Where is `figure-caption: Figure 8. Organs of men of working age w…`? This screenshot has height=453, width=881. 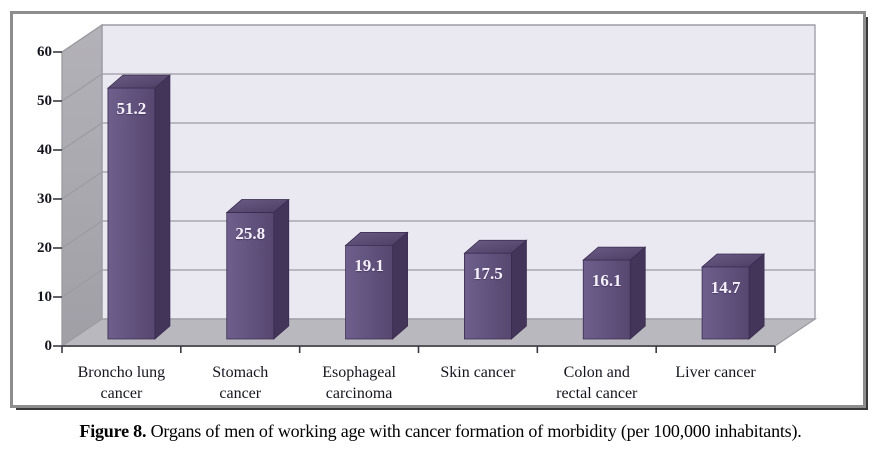 figure-caption: Figure 8. Organs of men of working age w… is located at coordinates (440, 431).